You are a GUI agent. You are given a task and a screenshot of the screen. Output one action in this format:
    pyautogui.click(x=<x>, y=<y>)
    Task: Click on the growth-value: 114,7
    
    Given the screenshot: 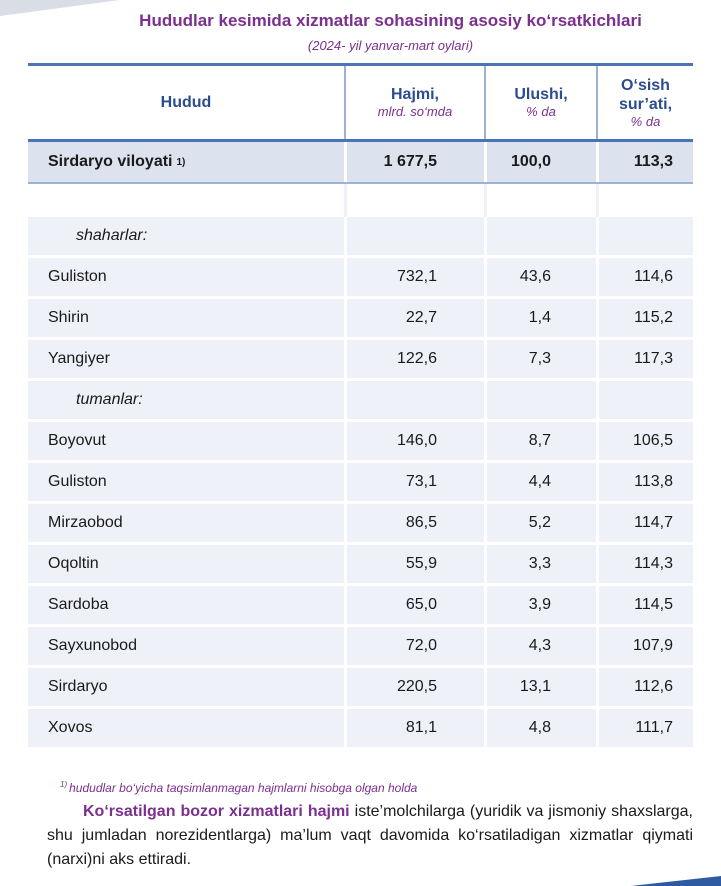 What is the action you would take?
    pyautogui.click(x=644, y=523)
    